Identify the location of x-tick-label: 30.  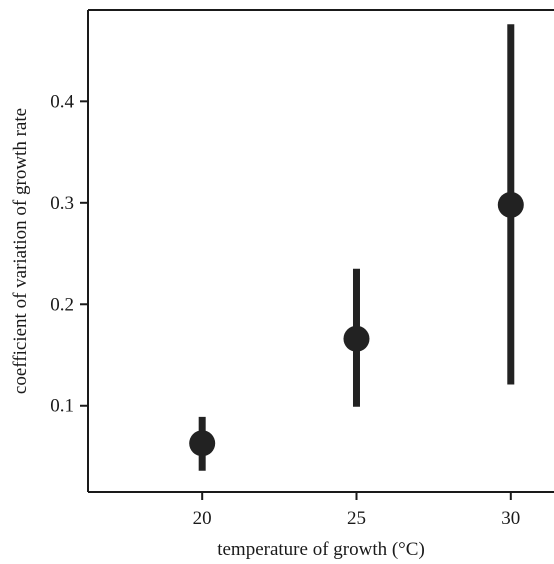
(510, 518).